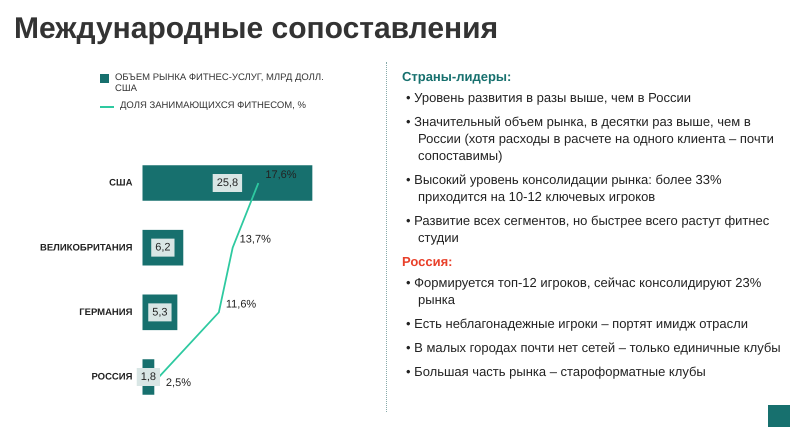 The height and width of the screenshot is (430, 800). Describe the element at coordinates (577, 323) in the screenshot. I see `text: • Есть неблагонадежные игроки – портят имидж отрасли` at that location.